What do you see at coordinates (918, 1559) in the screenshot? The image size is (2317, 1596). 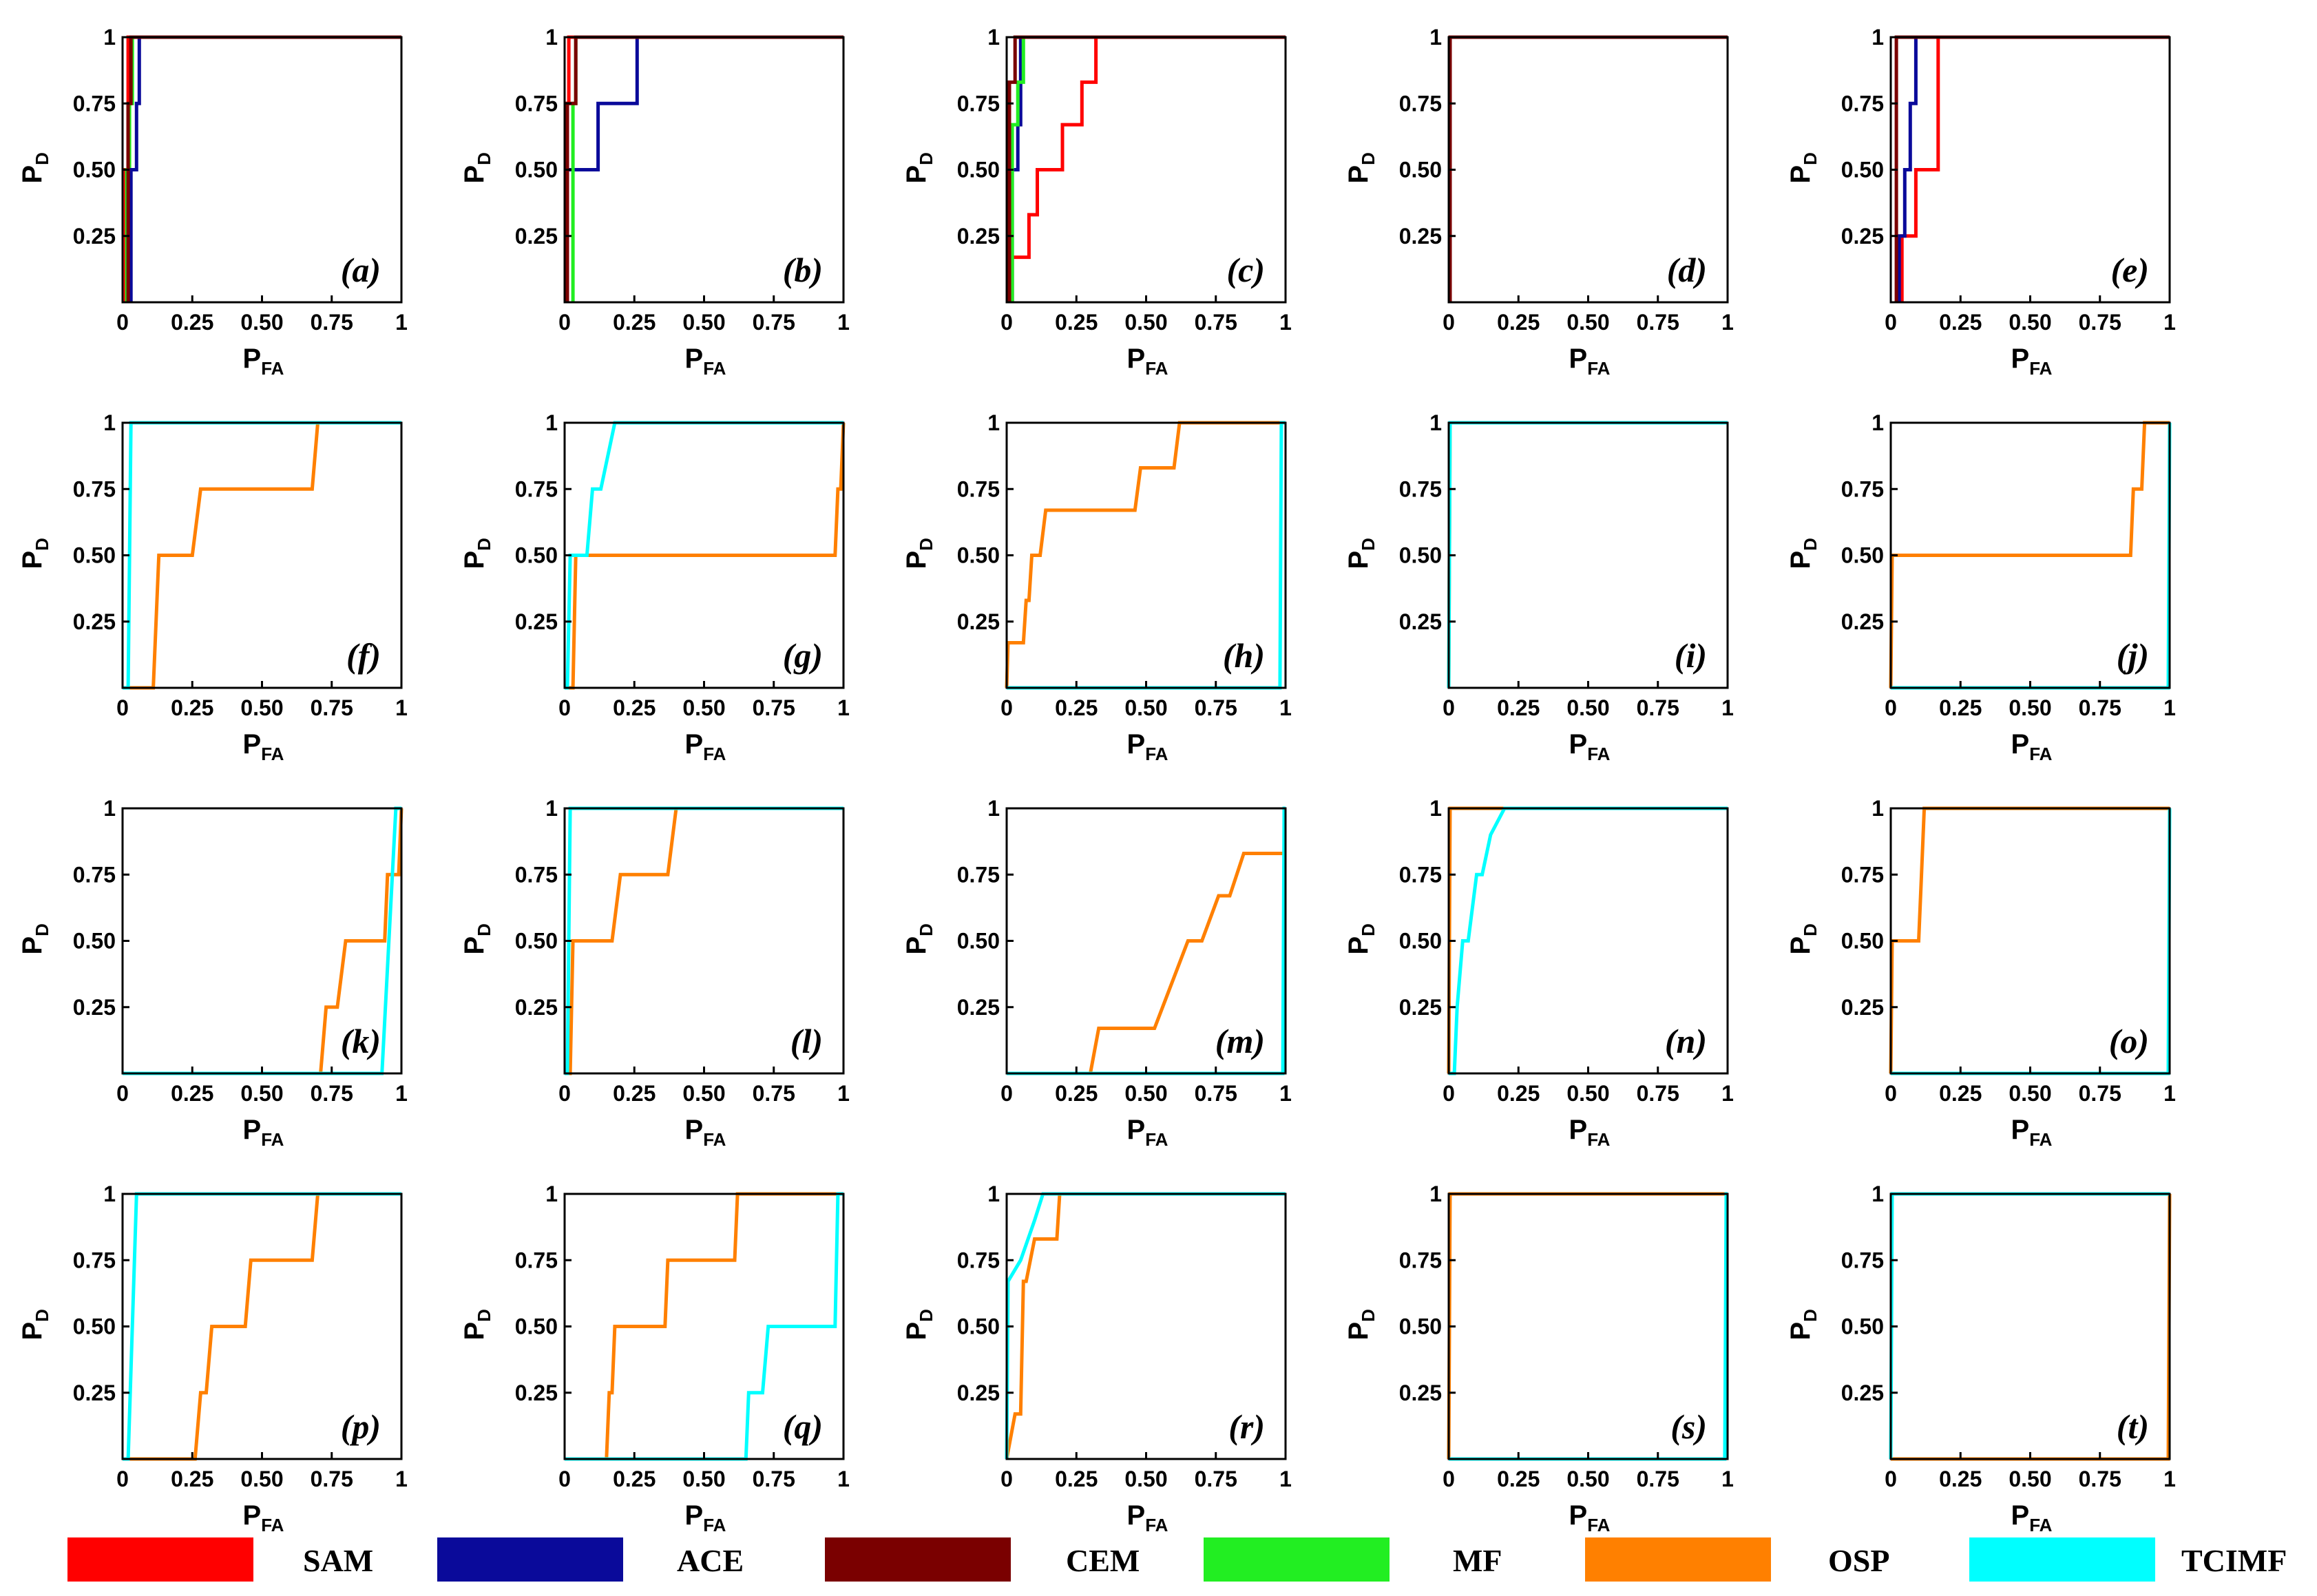 I see `legend-swatch` at bounding box center [918, 1559].